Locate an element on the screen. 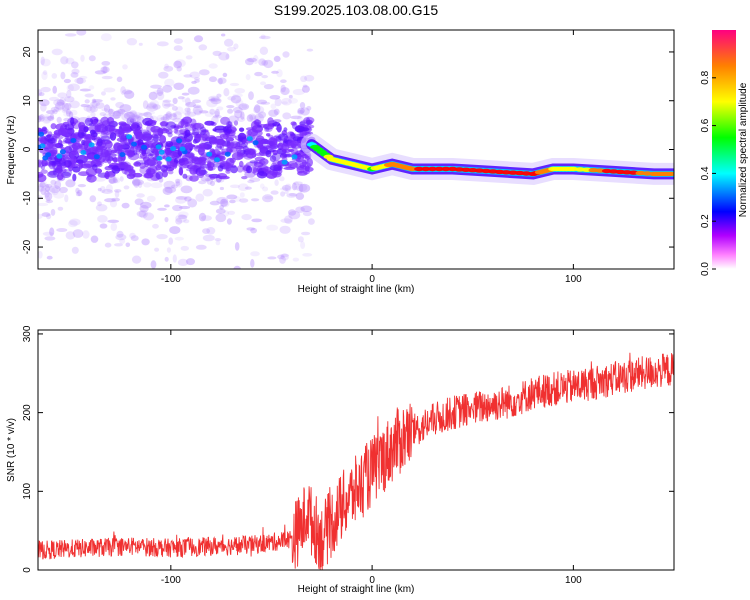  spectral-peak is located at coordinates (41, 134).